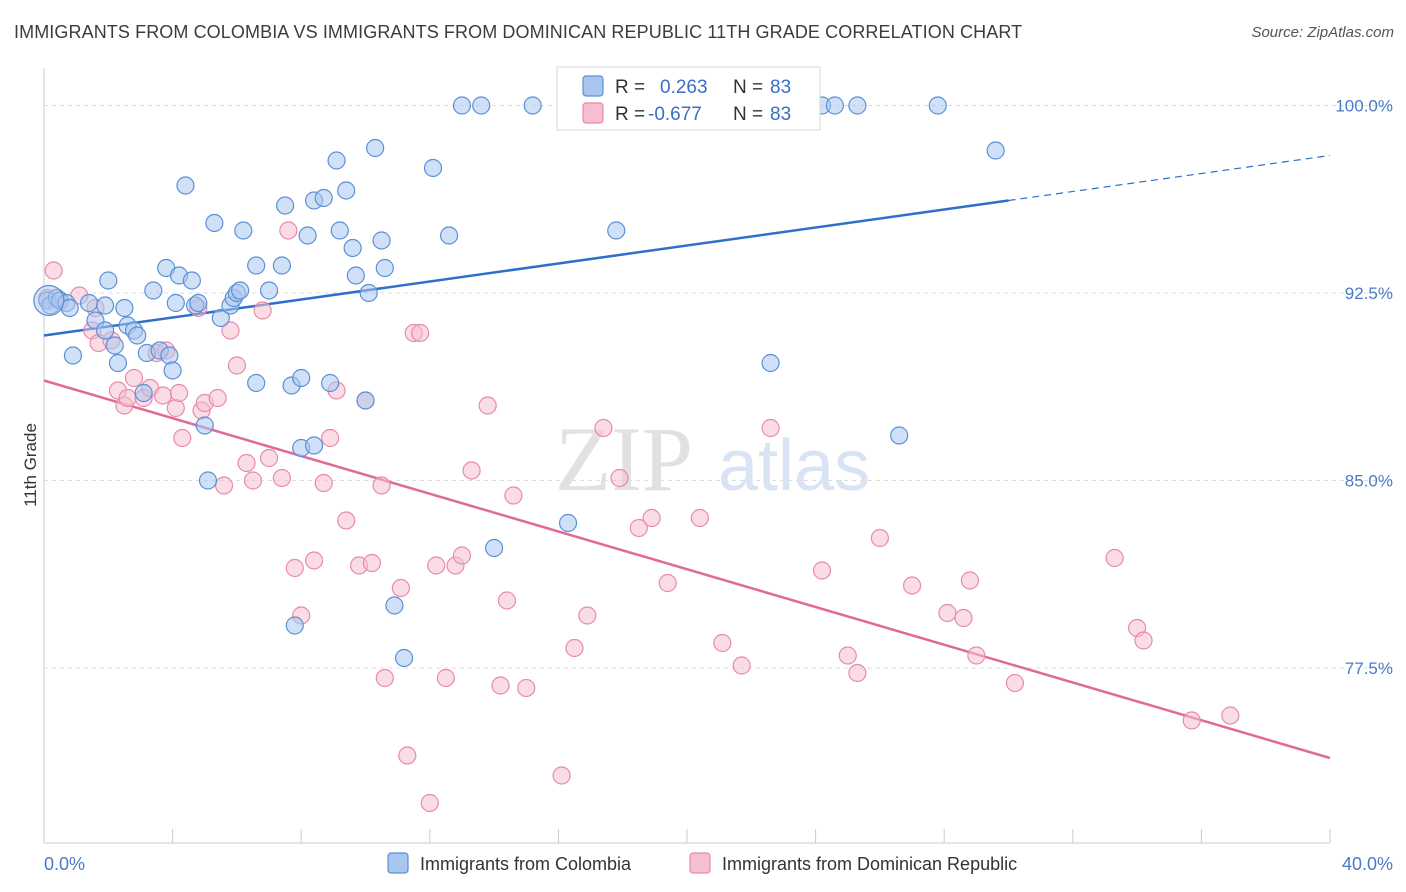 Image resolution: width=1406 pixels, height=892 pixels. I want to click on legend-n-value-2: 83, so click(780, 114).